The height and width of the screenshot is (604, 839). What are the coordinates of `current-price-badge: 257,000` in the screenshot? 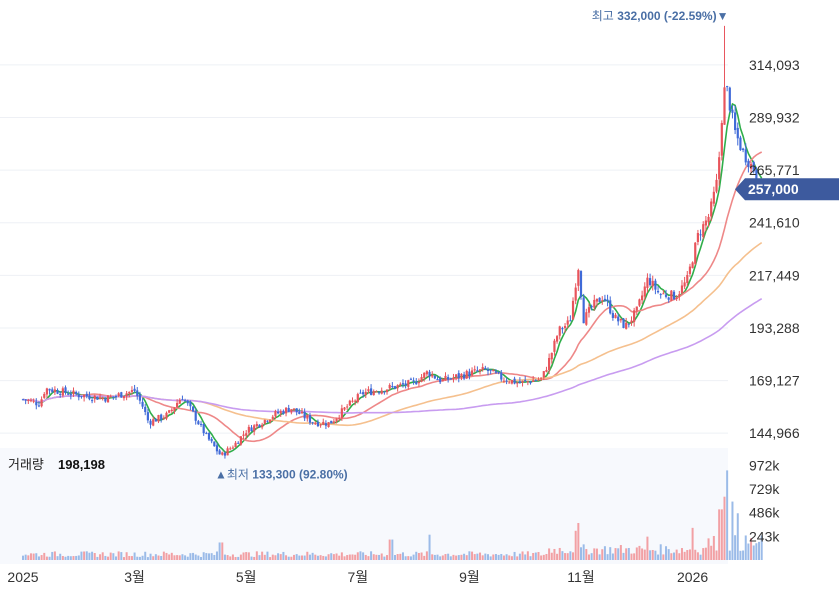 It's located at (787, 189).